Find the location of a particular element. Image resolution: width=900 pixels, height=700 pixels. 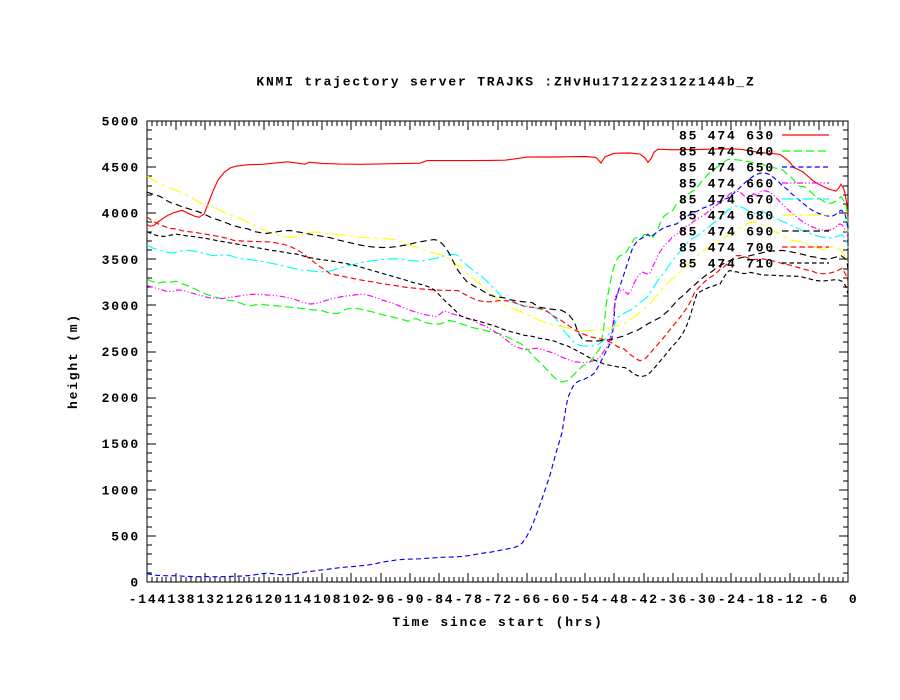

svg-text: 102 is located at coordinates (357, 599).